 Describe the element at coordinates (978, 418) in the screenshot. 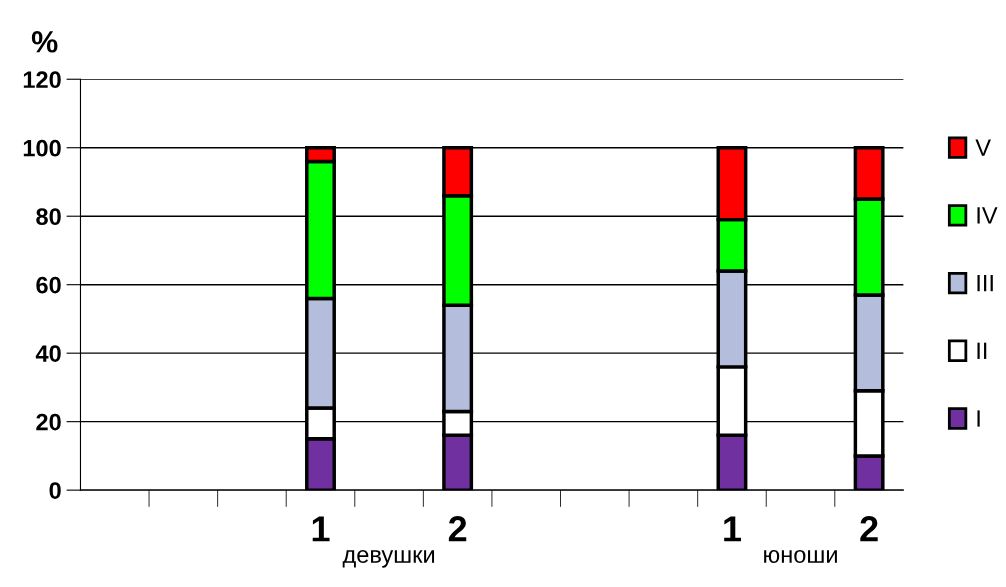

I see `legend-label: I` at that location.